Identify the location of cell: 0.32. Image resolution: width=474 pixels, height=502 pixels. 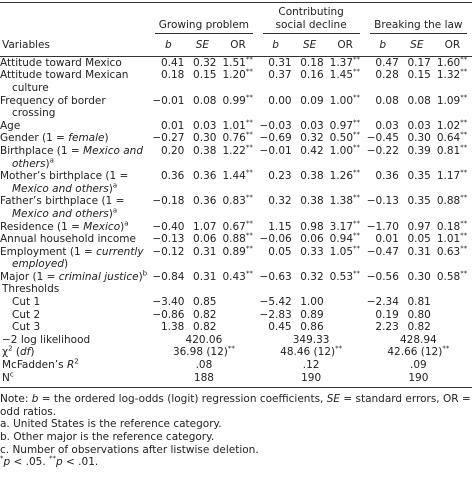
(280, 201).